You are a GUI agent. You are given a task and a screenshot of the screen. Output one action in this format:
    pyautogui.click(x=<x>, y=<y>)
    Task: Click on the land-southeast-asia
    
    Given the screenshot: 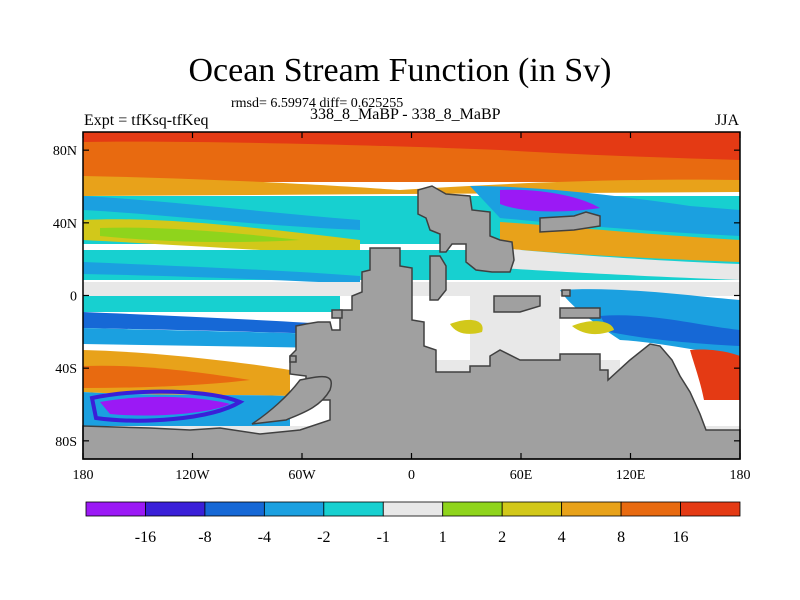 What is the action you would take?
    pyautogui.click(x=570, y=222)
    